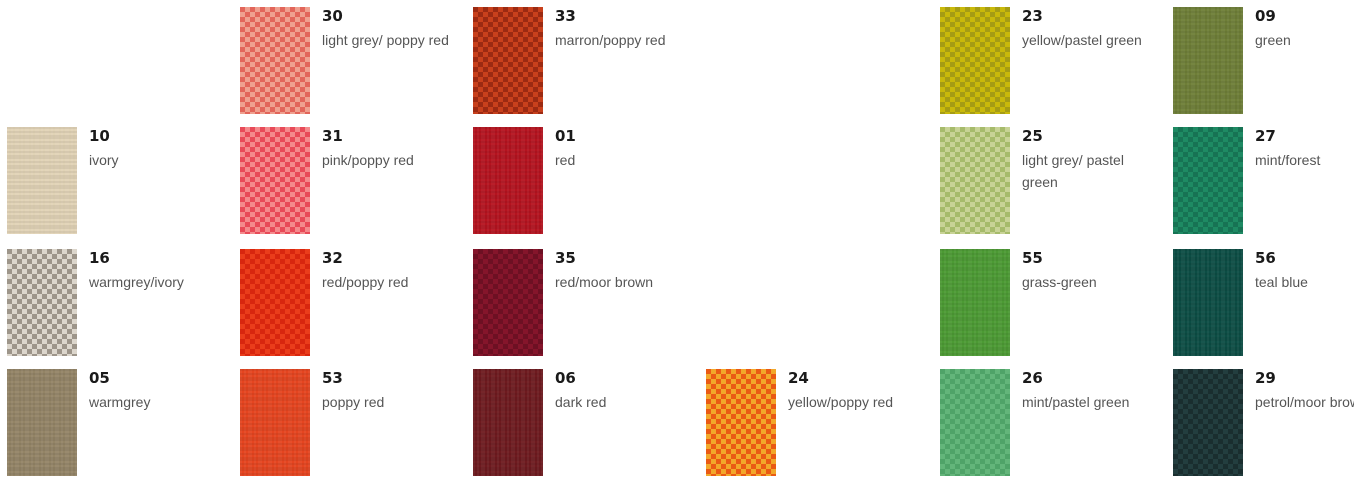  I want to click on swatch-31: 31 pink/poppy red, so click(350, 182).